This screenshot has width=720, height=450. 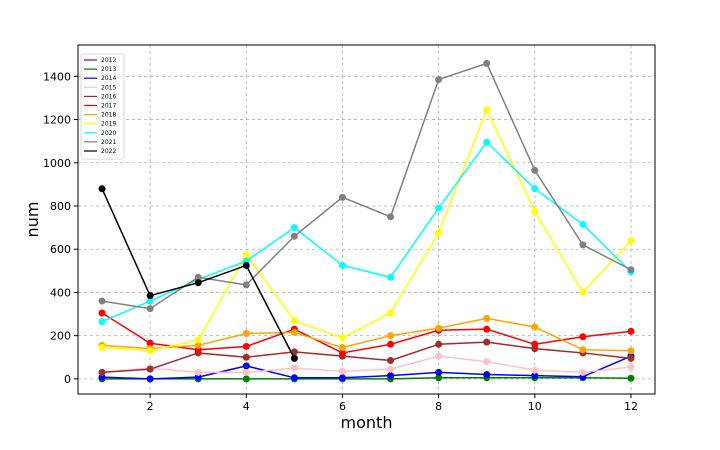 I want to click on series-line-2013, so click(x=366, y=378).